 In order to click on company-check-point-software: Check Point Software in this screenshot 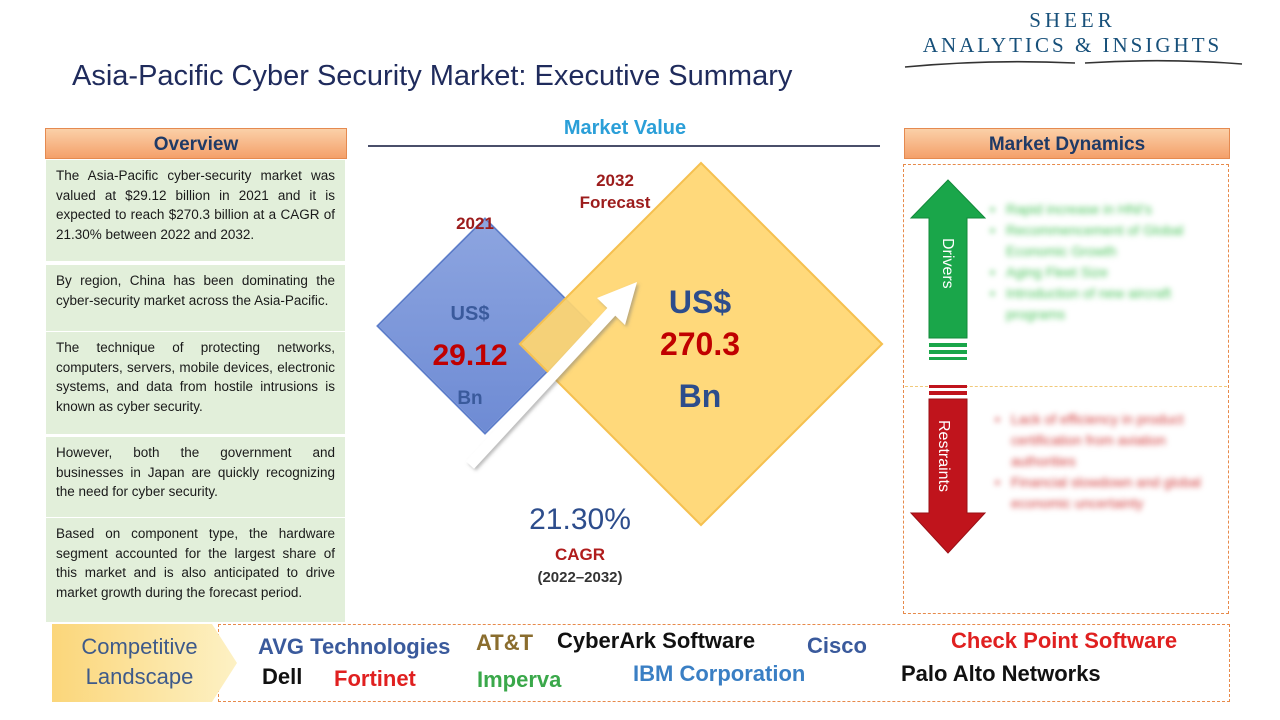, I will do `click(1064, 640)`.